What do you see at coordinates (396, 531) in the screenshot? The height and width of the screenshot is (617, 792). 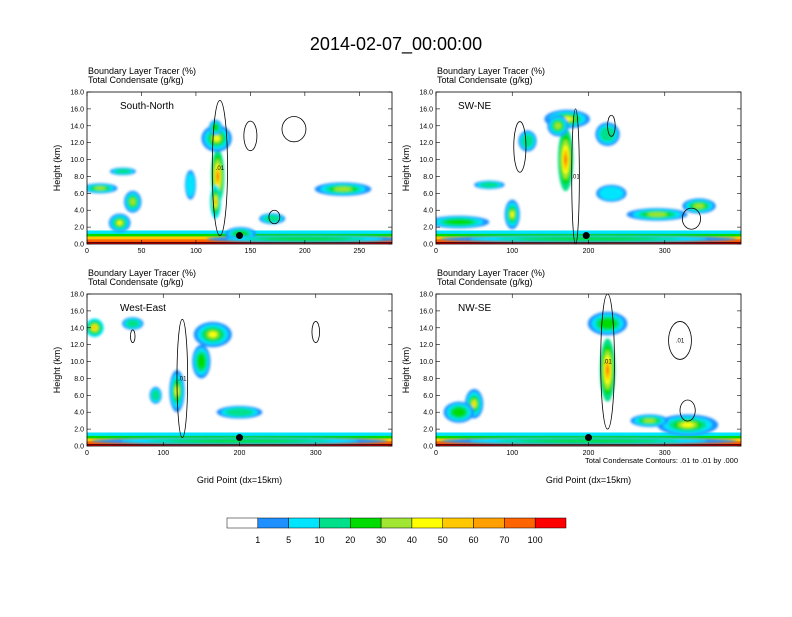 I see `colorbar: 1 5 10 20 30 40 50 60 70 100` at bounding box center [396, 531].